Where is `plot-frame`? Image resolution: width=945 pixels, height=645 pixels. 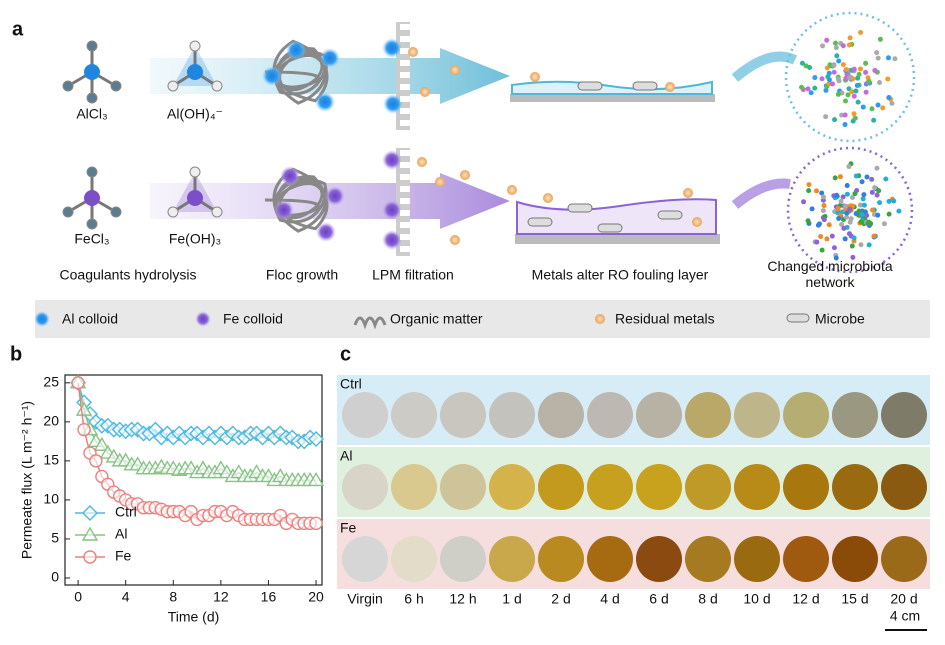 plot-frame is located at coordinates (193, 480).